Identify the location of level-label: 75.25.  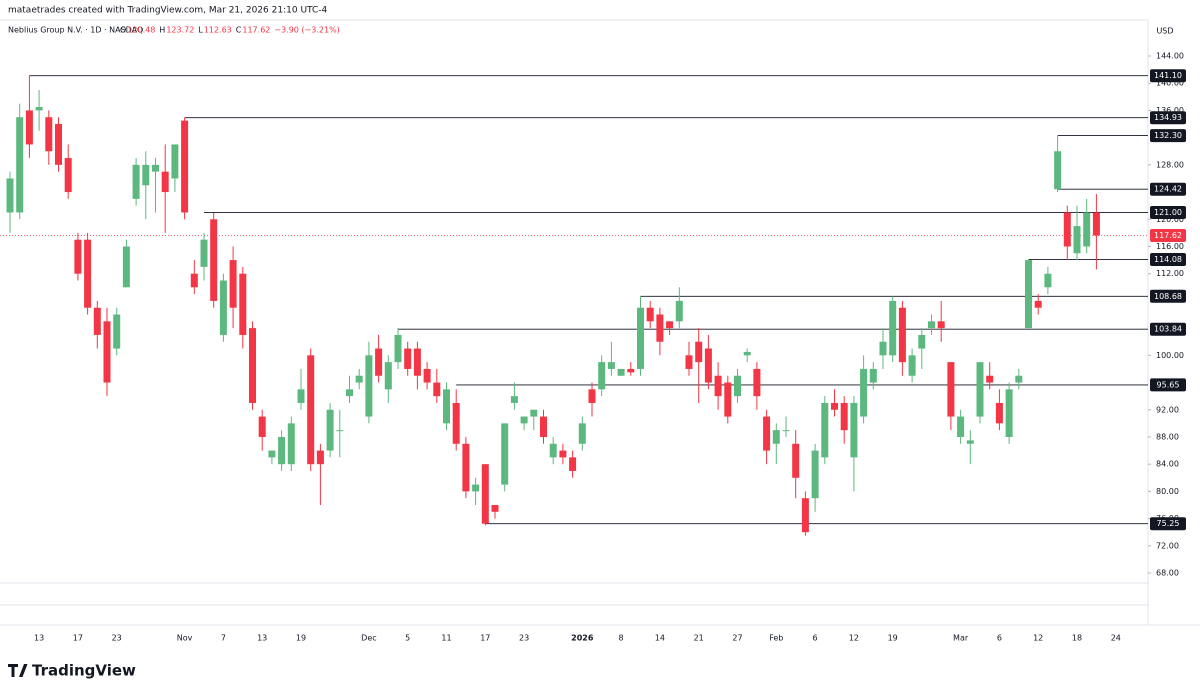
(1168, 523).